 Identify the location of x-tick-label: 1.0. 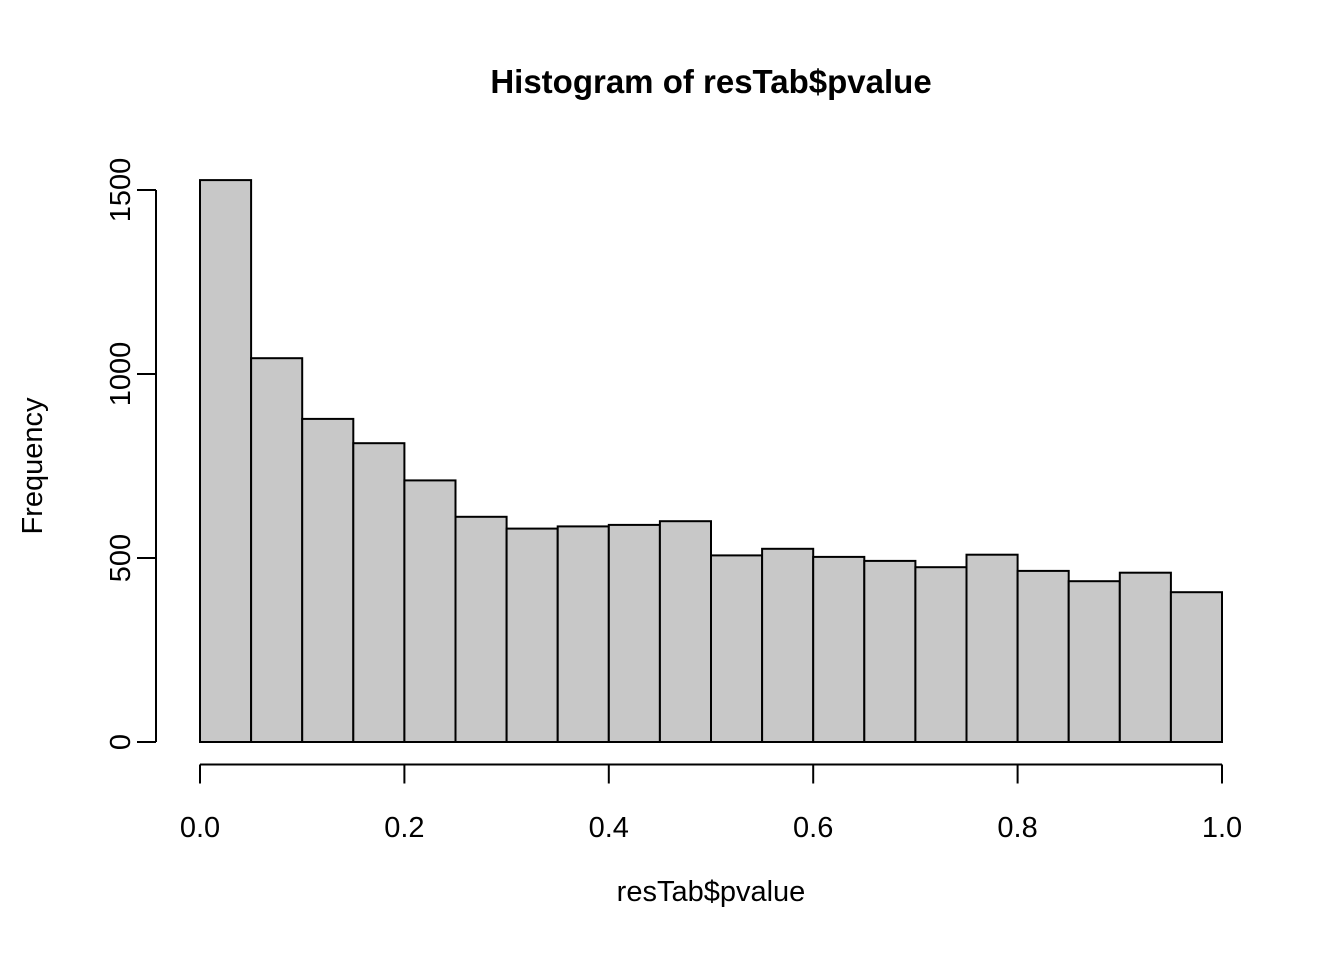
(1222, 828).